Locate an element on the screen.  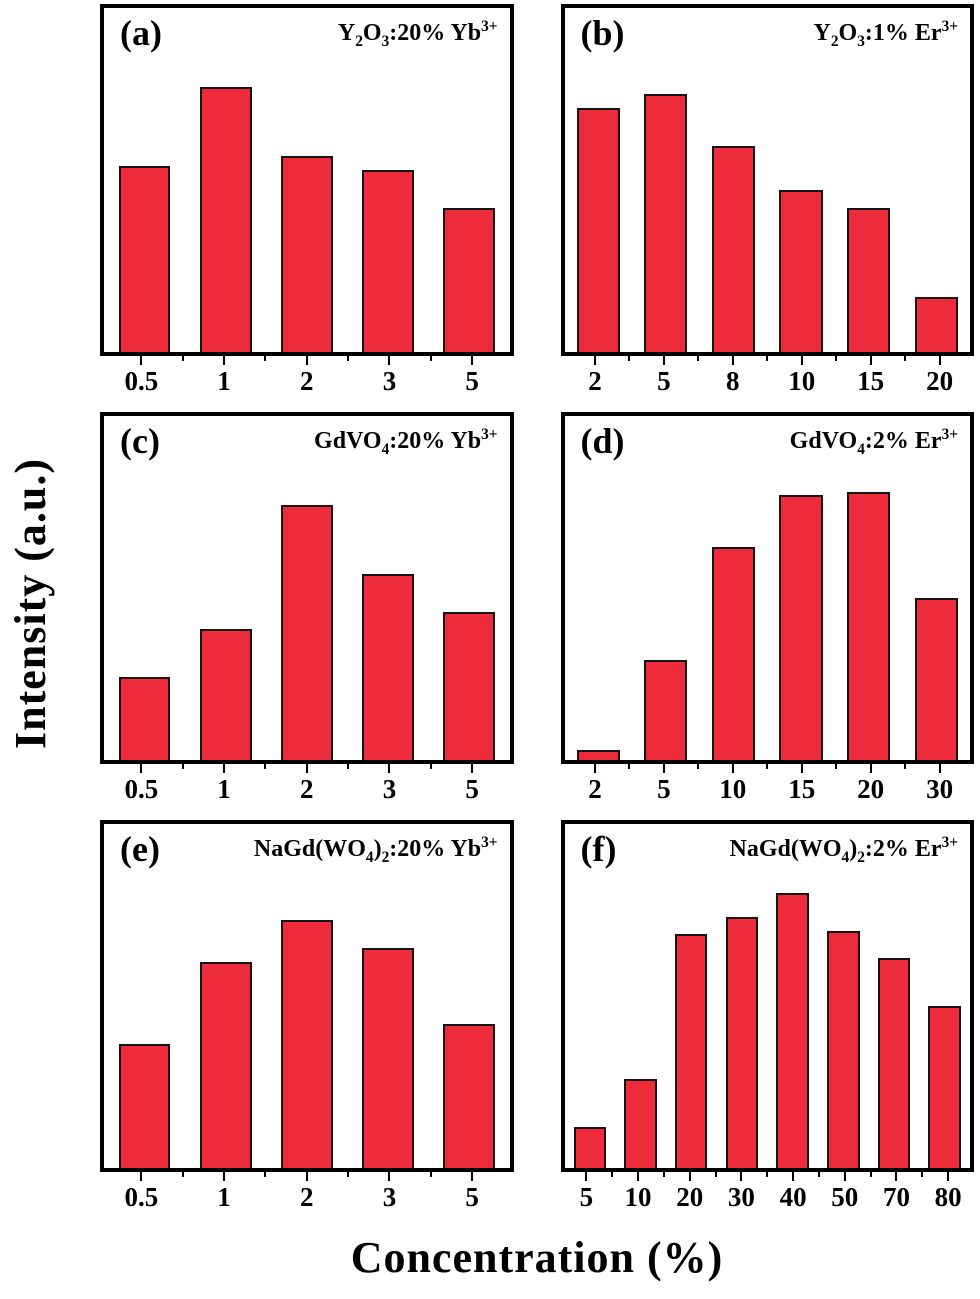
panel-title: NaGd(WO4)2:20% Yb3+ is located at coordinates (375, 850).